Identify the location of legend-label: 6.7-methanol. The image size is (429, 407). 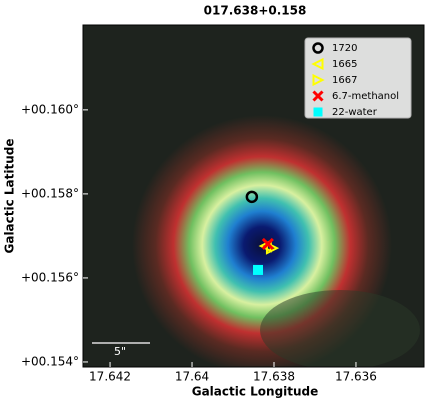
(365, 96).